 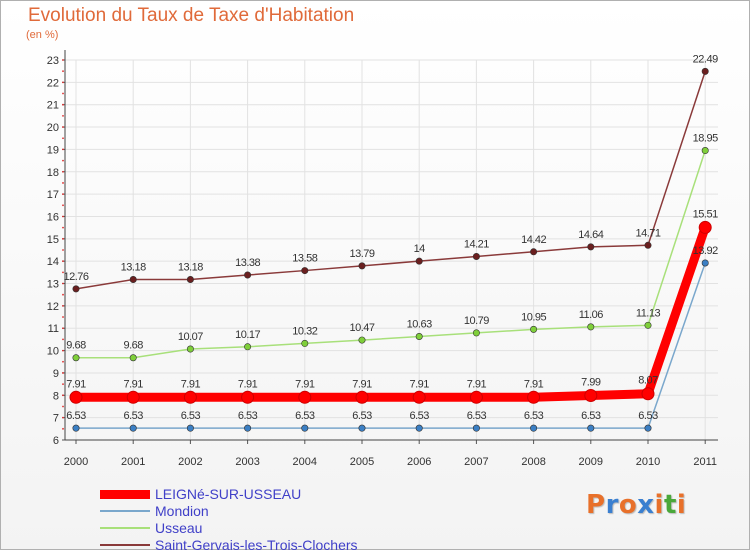 I want to click on y-tick-label: 13, so click(x=53, y=285).